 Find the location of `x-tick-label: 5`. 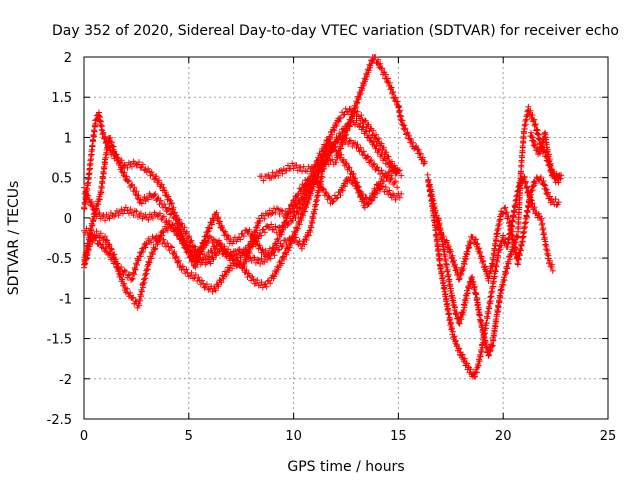

x-tick-label: 5 is located at coordinates (189, 436).